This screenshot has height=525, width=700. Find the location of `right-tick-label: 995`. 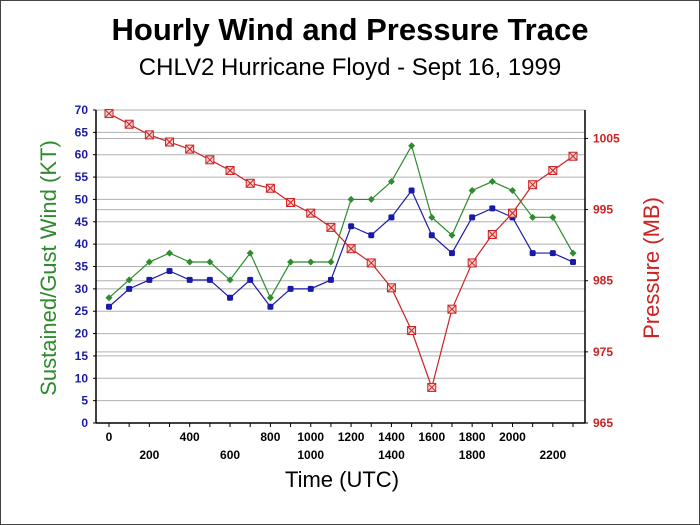

right-tick-label: 995 is located at coordinates (603, 210).